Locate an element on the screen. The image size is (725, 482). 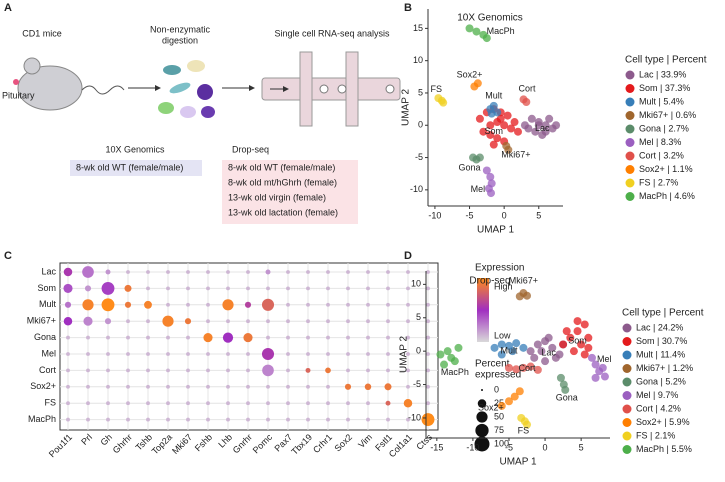
legend-label: Mki67+ | 1.2% is located at coordinates (664, 368).